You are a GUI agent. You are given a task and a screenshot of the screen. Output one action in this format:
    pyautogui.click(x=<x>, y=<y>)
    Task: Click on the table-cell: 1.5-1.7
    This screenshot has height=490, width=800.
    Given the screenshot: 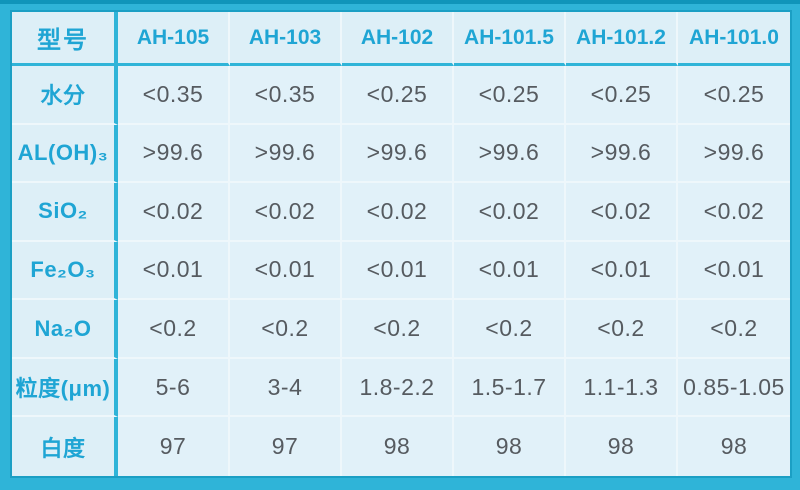 What is the action you would take?
    pyautogui.click(x=510, y=388)
    